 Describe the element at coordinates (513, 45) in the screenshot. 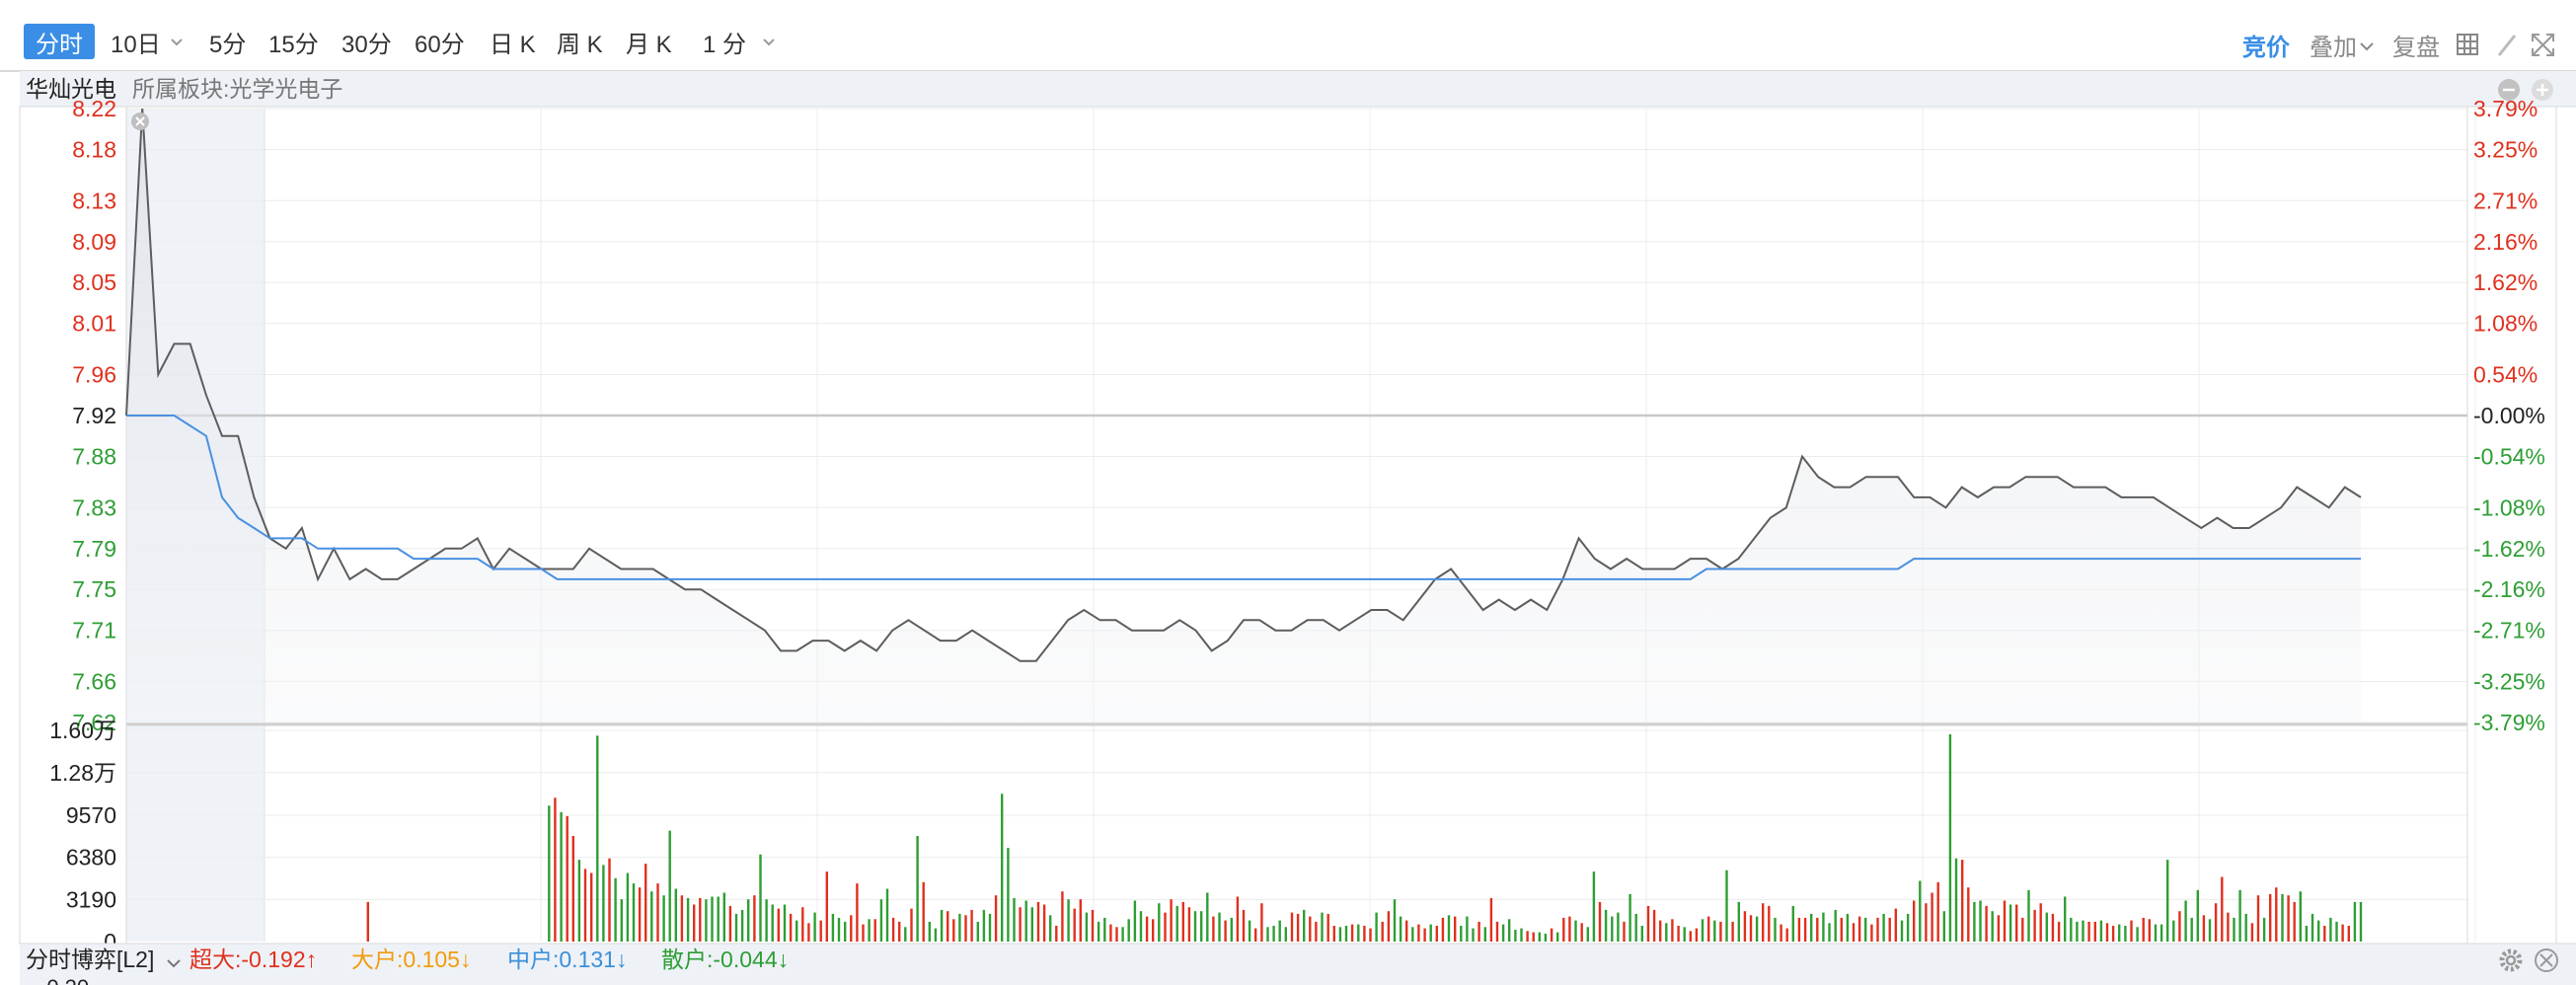

I see `period-tab: 日 K` at that location.